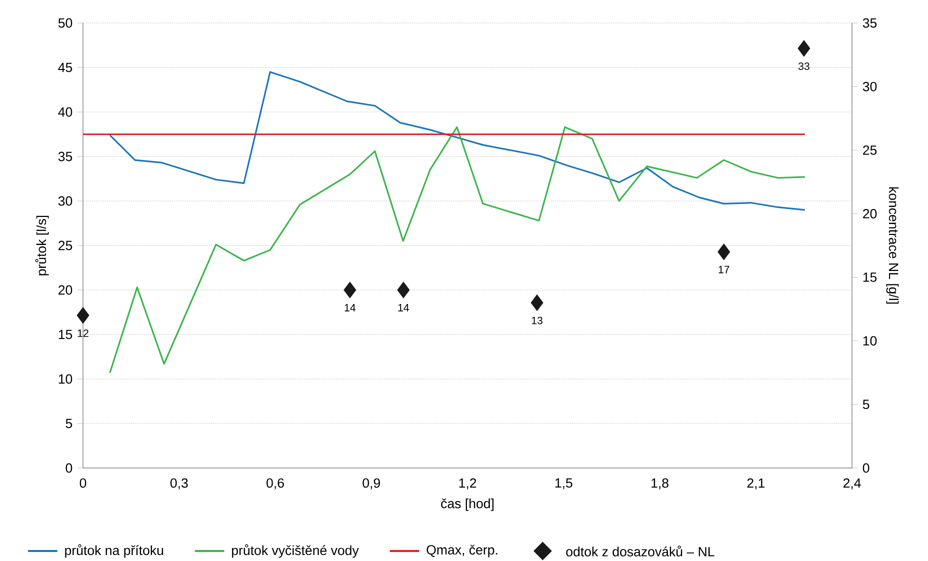  Describe the element at coordinates (65, 290) in the screenshot. I see `y-tick-label: 20` at that location.